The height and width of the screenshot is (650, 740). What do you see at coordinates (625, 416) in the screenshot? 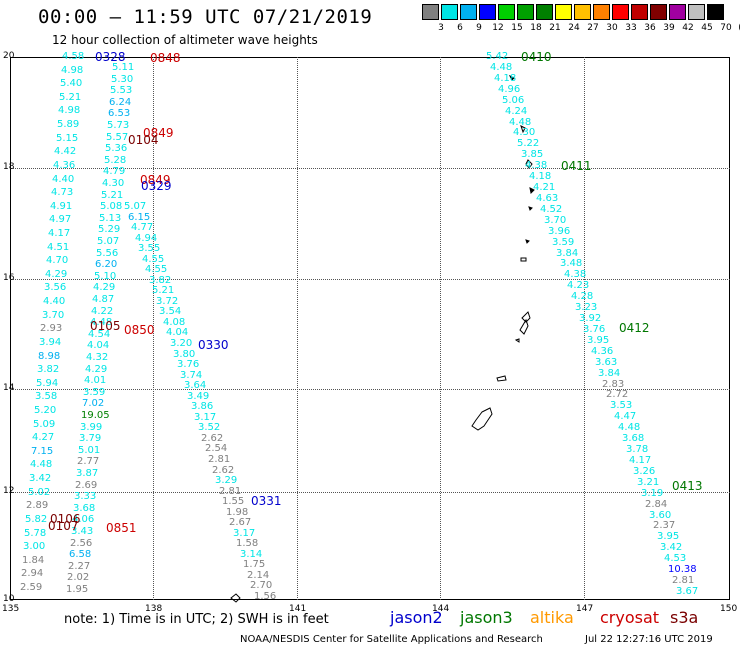
I see `wave-height-value: 4.47` at bounding box center [625, 416].